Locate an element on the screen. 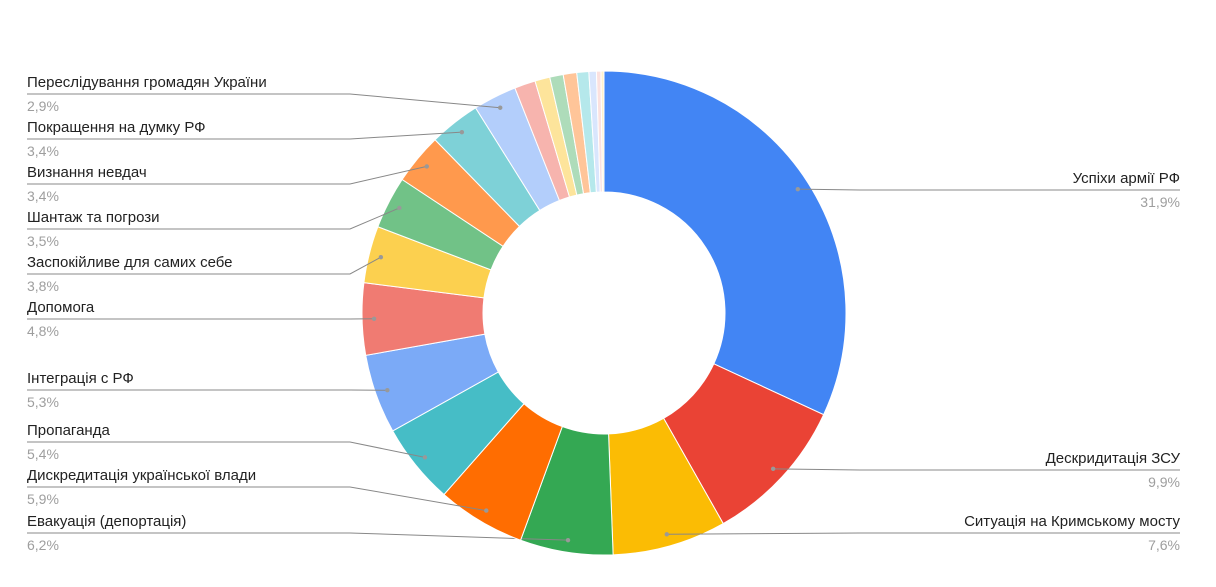 The image size is (1216, 587). slice-label: Шантаж та погрози is located at coordinates (93, 217).